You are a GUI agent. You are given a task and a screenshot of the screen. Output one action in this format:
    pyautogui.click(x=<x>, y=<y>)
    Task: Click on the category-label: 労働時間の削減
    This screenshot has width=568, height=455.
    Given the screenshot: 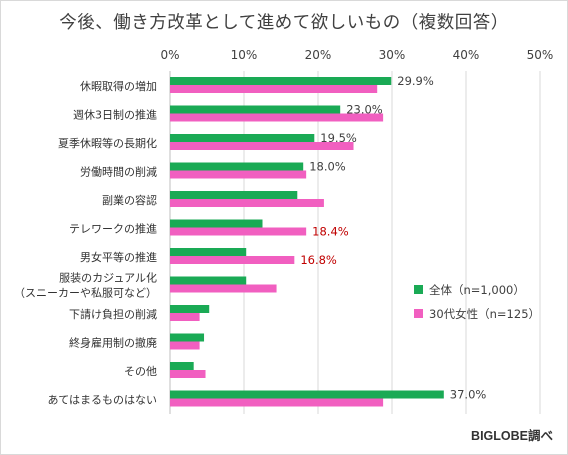 What is the action you would take?
    pyautogui.click(x=118, y=172)
    